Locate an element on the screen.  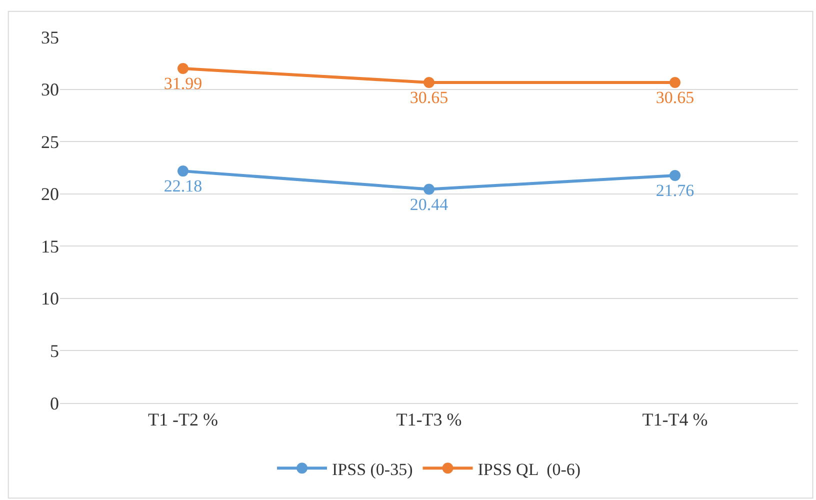
data-label: 31.99 is located at coordinates (183, 84).